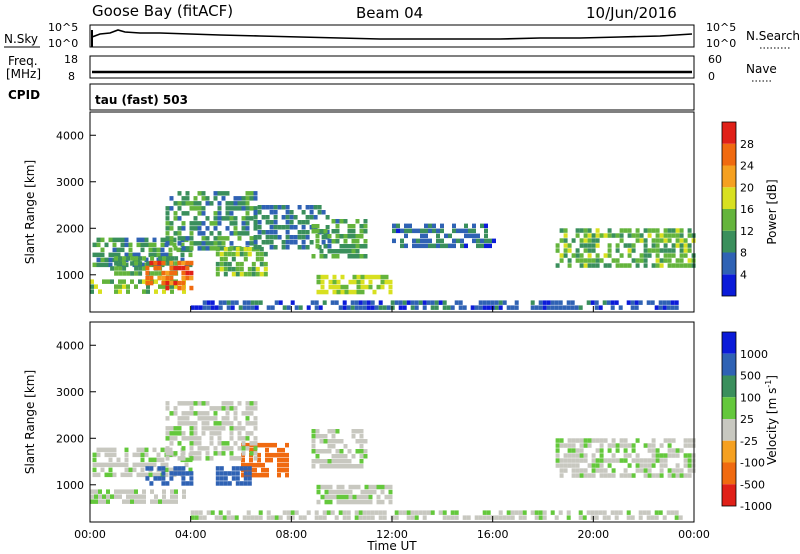 The width and height of the screenshot is (800, 554). I want to click on x-tick-label: 16:00, so click(493, 534).